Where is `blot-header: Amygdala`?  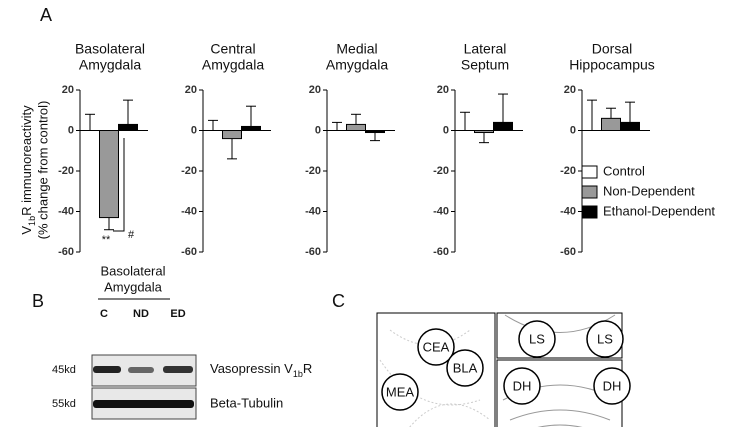 blot-header: Amygdala is located at coordinates (133, 286).